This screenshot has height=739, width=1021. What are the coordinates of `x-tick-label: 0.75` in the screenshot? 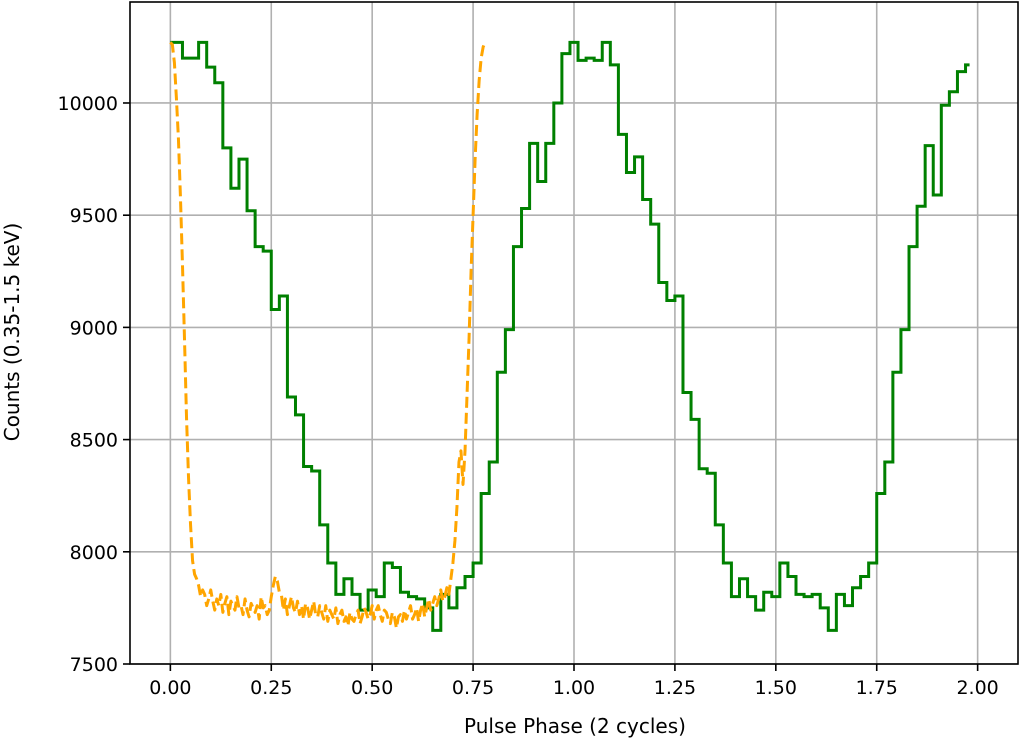 It's located at (473, 688).